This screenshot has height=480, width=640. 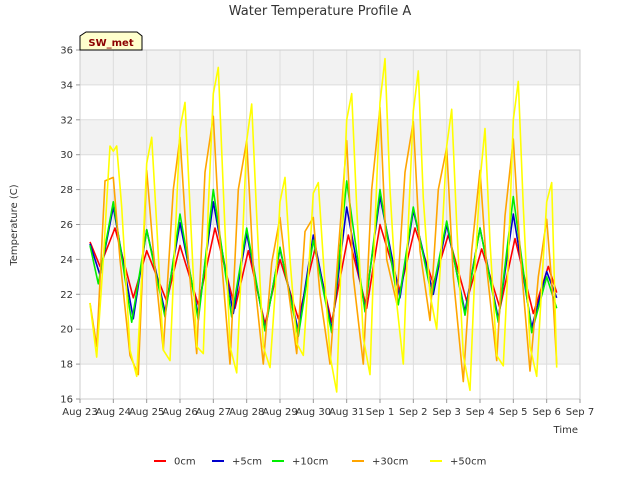 What do you see at coordinates (66, 190) in the screenshot?
I see `y-tick-label: 28` at bounding box center [66, 190].